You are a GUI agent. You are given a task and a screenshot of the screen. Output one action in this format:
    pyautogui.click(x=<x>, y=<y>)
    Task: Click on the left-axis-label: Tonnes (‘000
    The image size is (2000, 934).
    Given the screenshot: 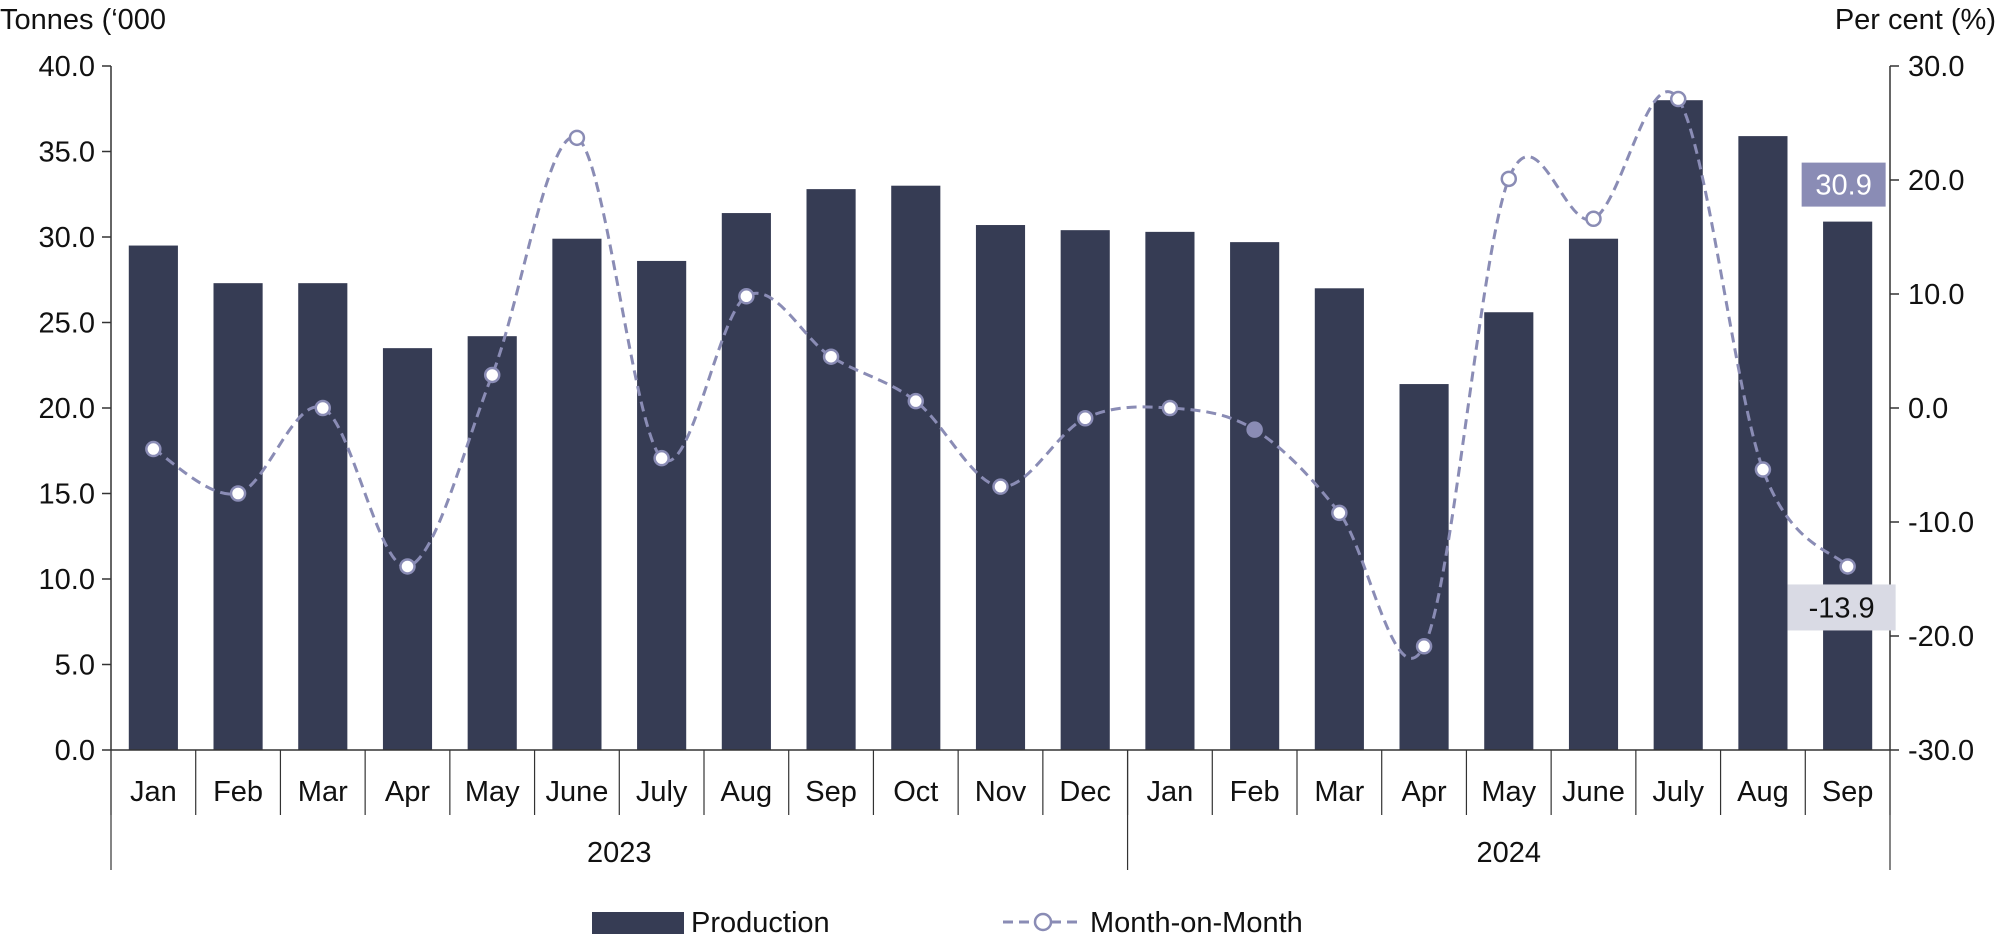 What is the action you would take?
    pyautogui.click(x=83, y=20)
    